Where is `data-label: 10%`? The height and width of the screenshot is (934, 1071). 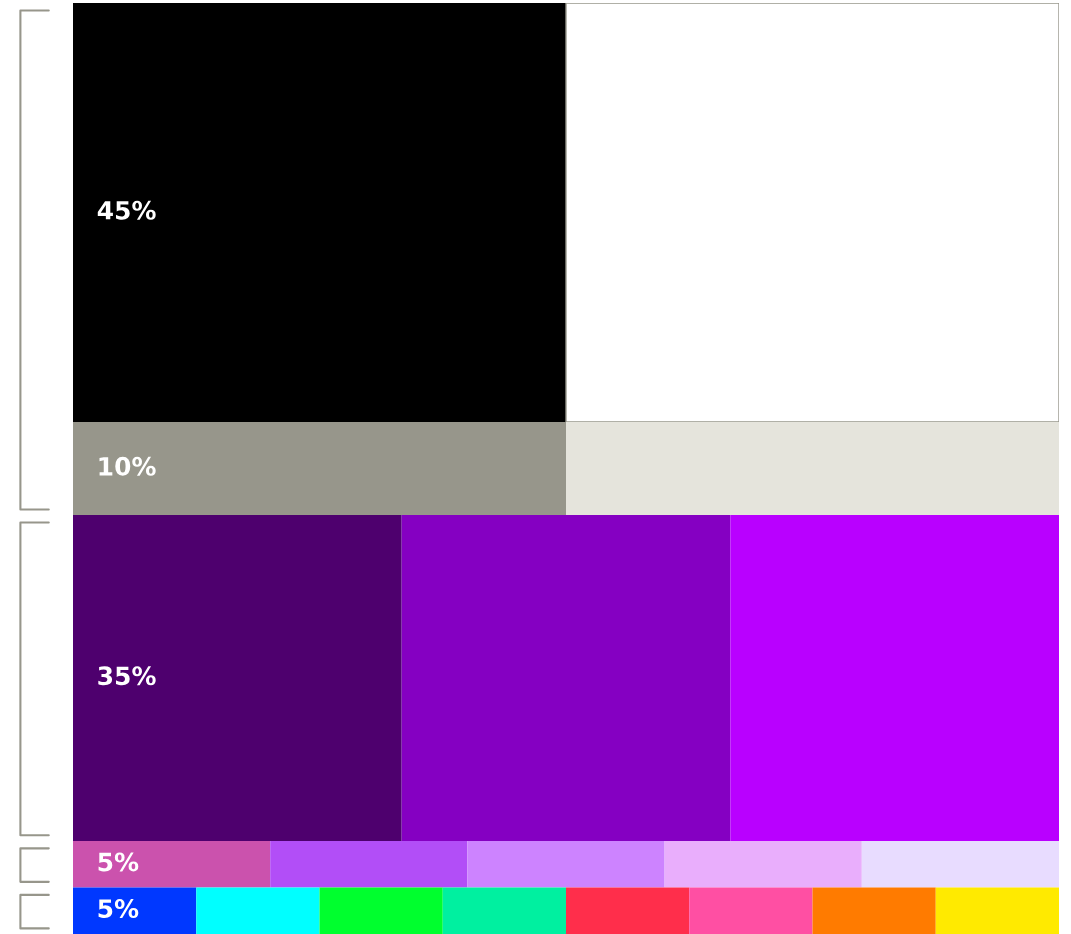 data-label: 10% is located at coordinates (127, 466).